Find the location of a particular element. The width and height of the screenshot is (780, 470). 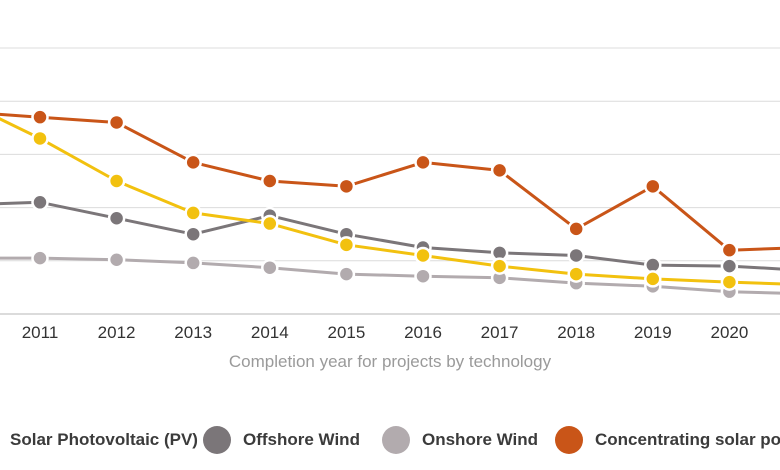

x-tick-label: 2018 is located at coordinates (576, 332).